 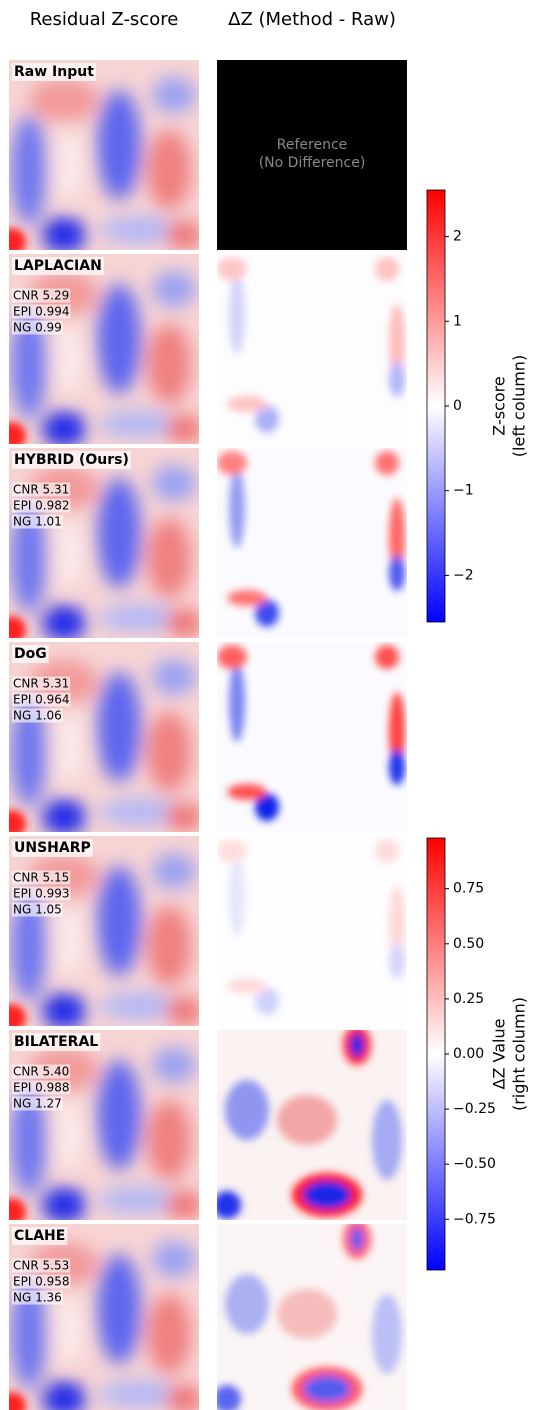 I want to click on metric: EPI 0.988, so click(x=41, y=1088).